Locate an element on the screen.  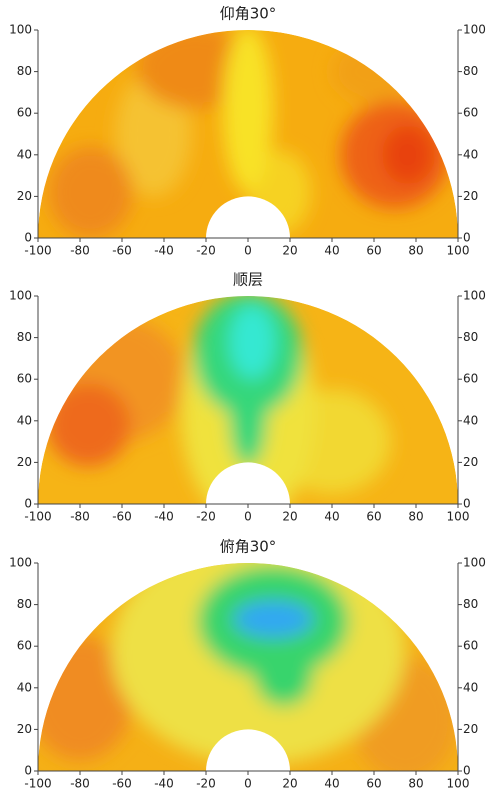
chart-title: 仰角30° is located at coordinates (248, 14).